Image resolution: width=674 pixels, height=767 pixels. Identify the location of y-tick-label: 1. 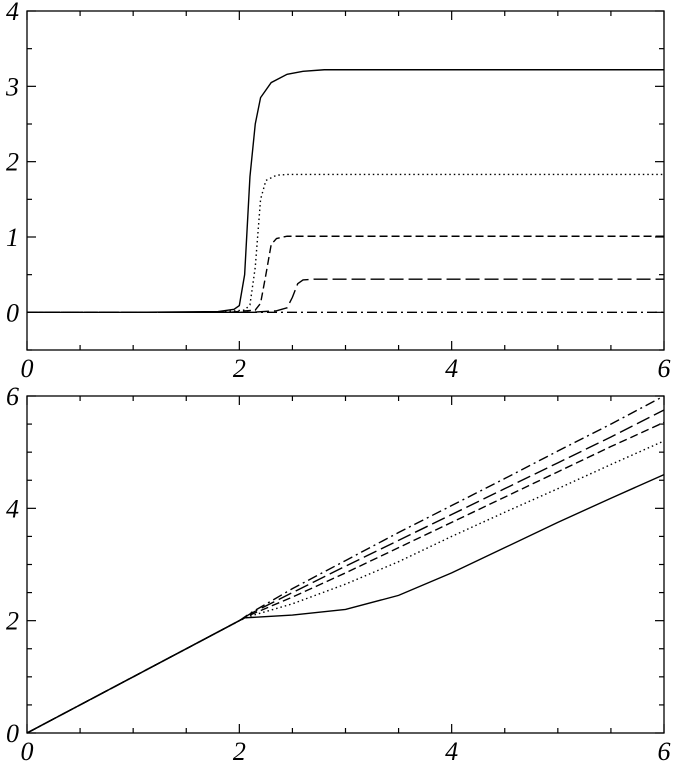
(12, 237).